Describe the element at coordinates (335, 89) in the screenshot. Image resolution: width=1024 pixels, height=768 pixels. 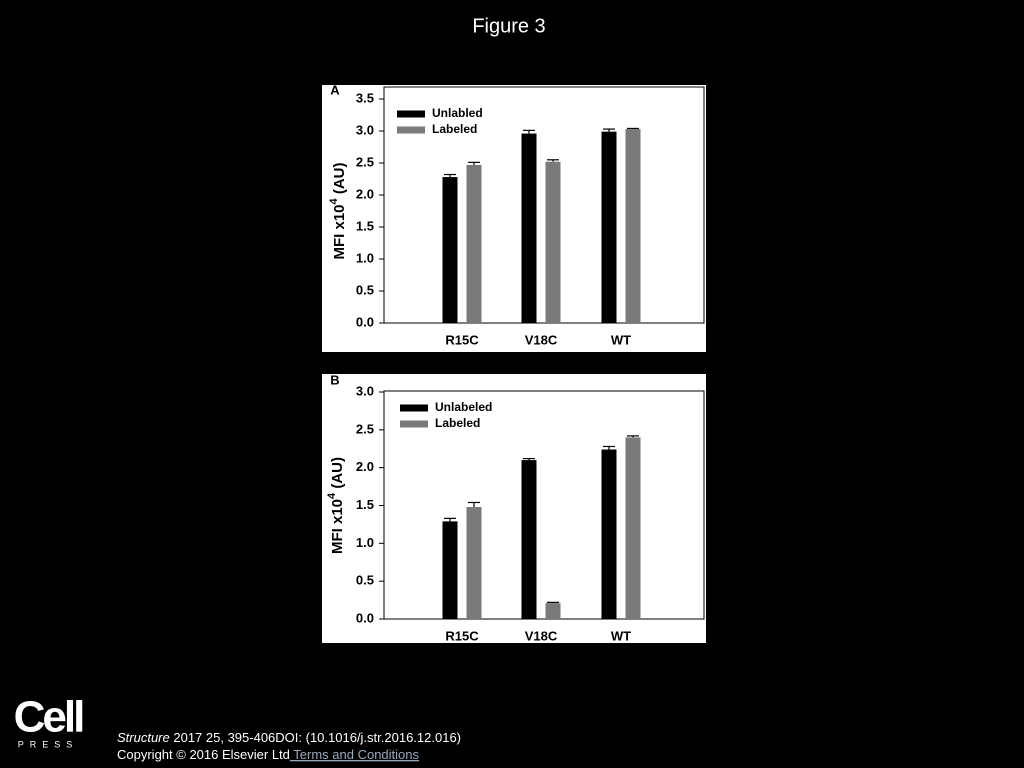
I see `panel-label: A` at that location.